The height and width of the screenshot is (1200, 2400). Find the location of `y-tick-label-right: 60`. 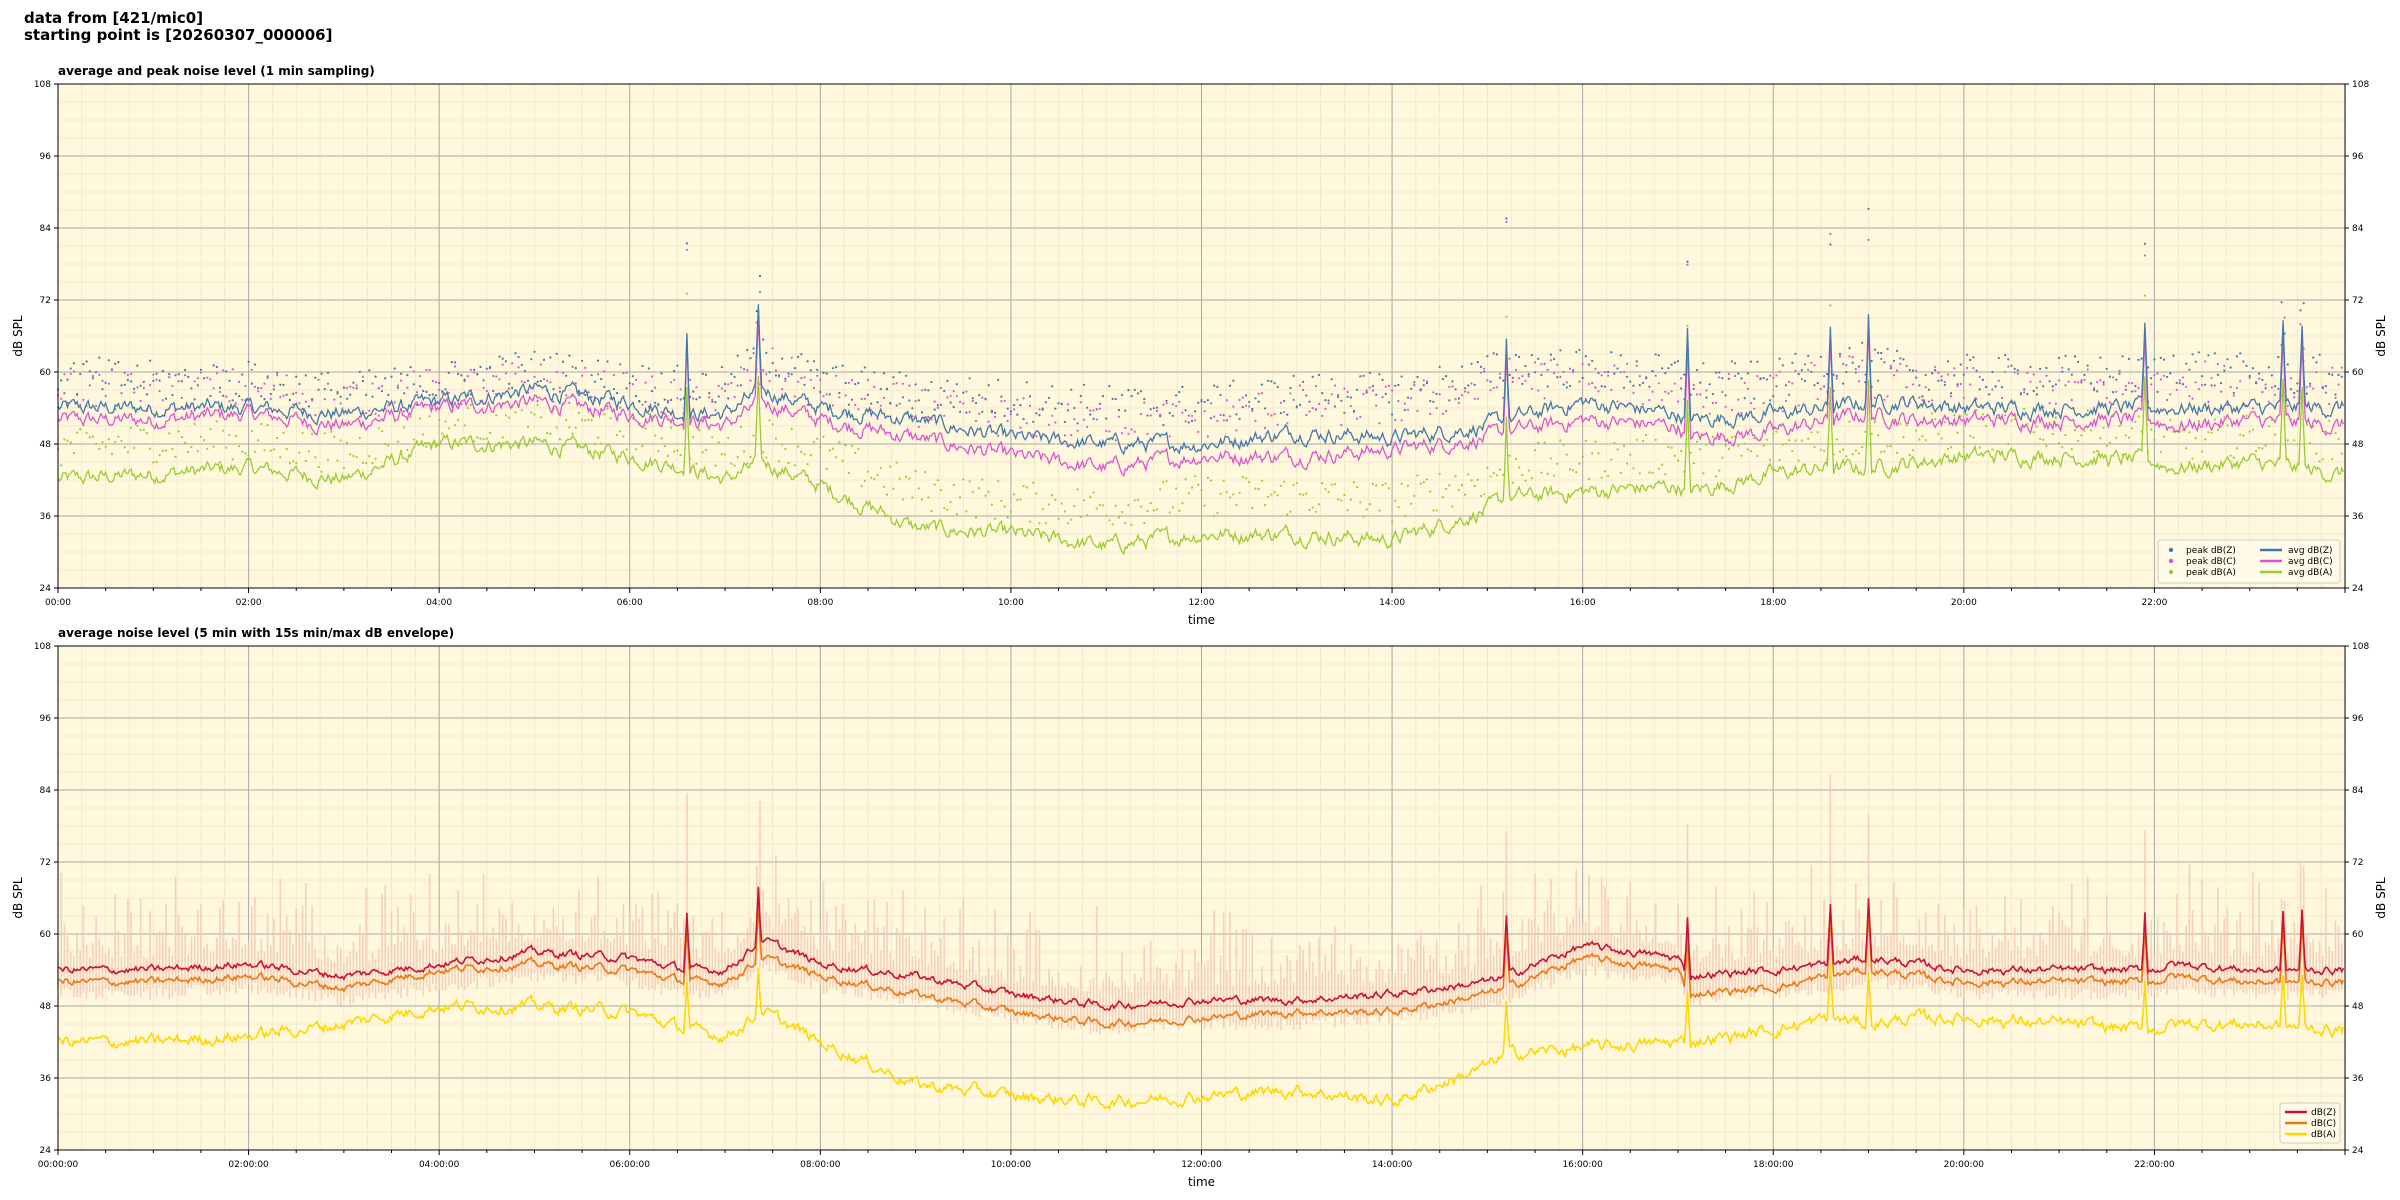

y-tick-label-right: 60 is located at coordinates (2358, 935).